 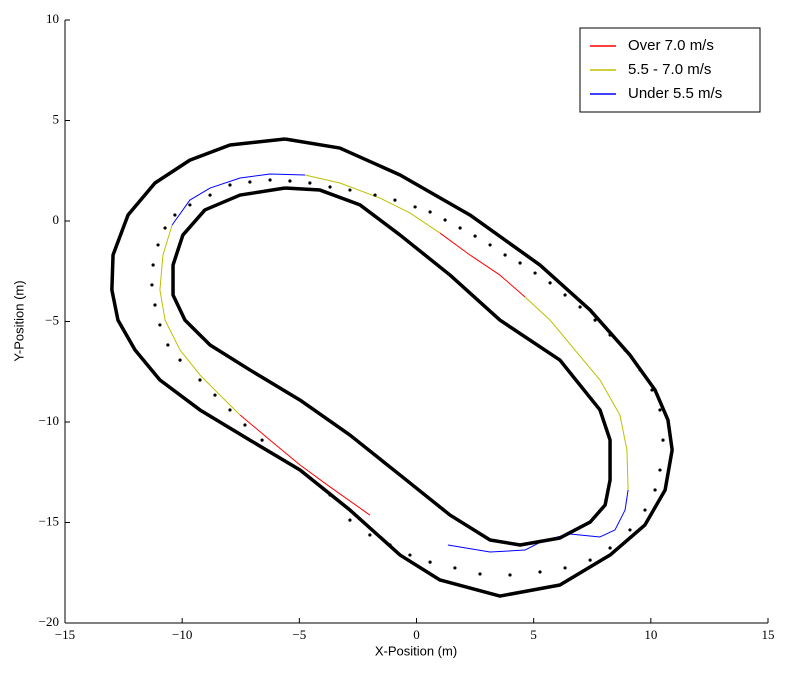 What do you see at coordinates (416, 650) in the screenshot?
I see `x-axis-label: X-Position (m)` at bounding box center [416, 650].